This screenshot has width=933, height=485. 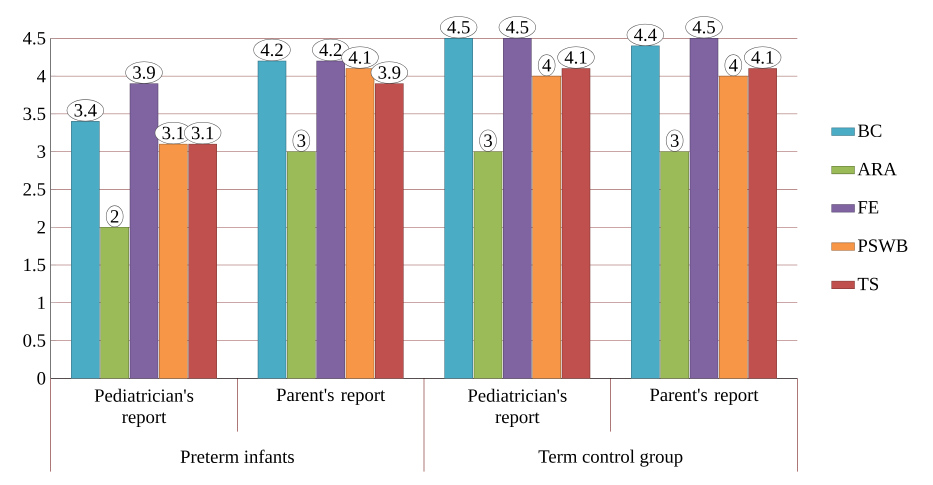 What do you see at coordinates (114, 216) in the screenshot?
I see `data-label: 2` at bounding box center [114, 216].